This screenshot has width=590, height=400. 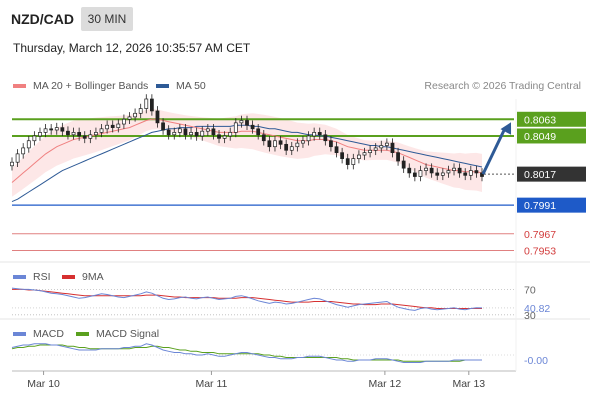 I want to click on interval-button: 30 MIN, so click(x=107, y=19).